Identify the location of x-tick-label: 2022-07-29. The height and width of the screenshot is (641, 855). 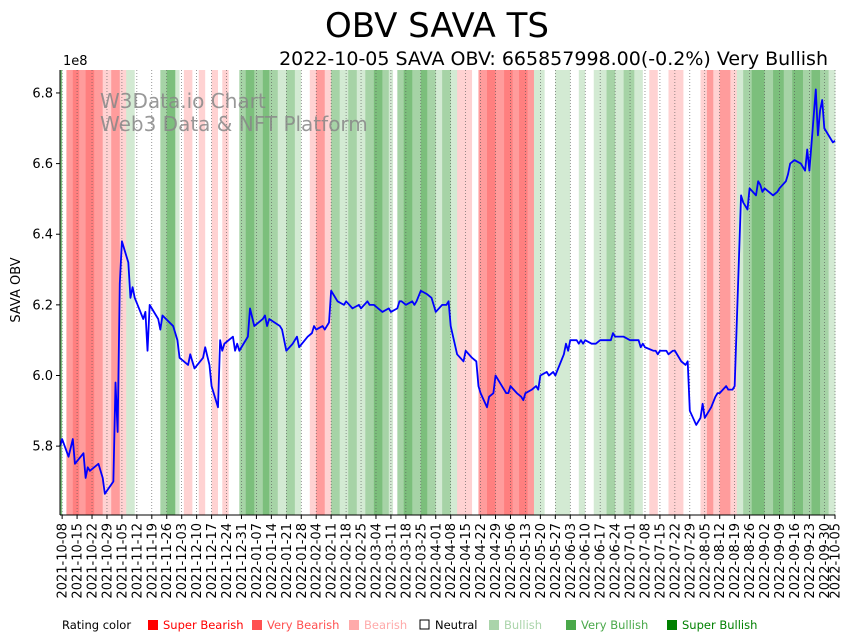
(690, 561).